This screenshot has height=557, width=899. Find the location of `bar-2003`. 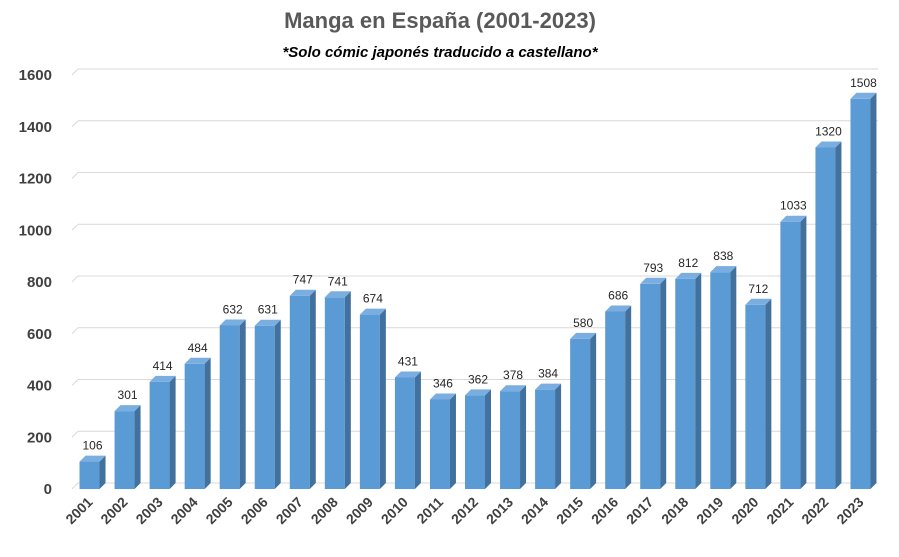

bar-2003 is located at coordinates (162, 432).